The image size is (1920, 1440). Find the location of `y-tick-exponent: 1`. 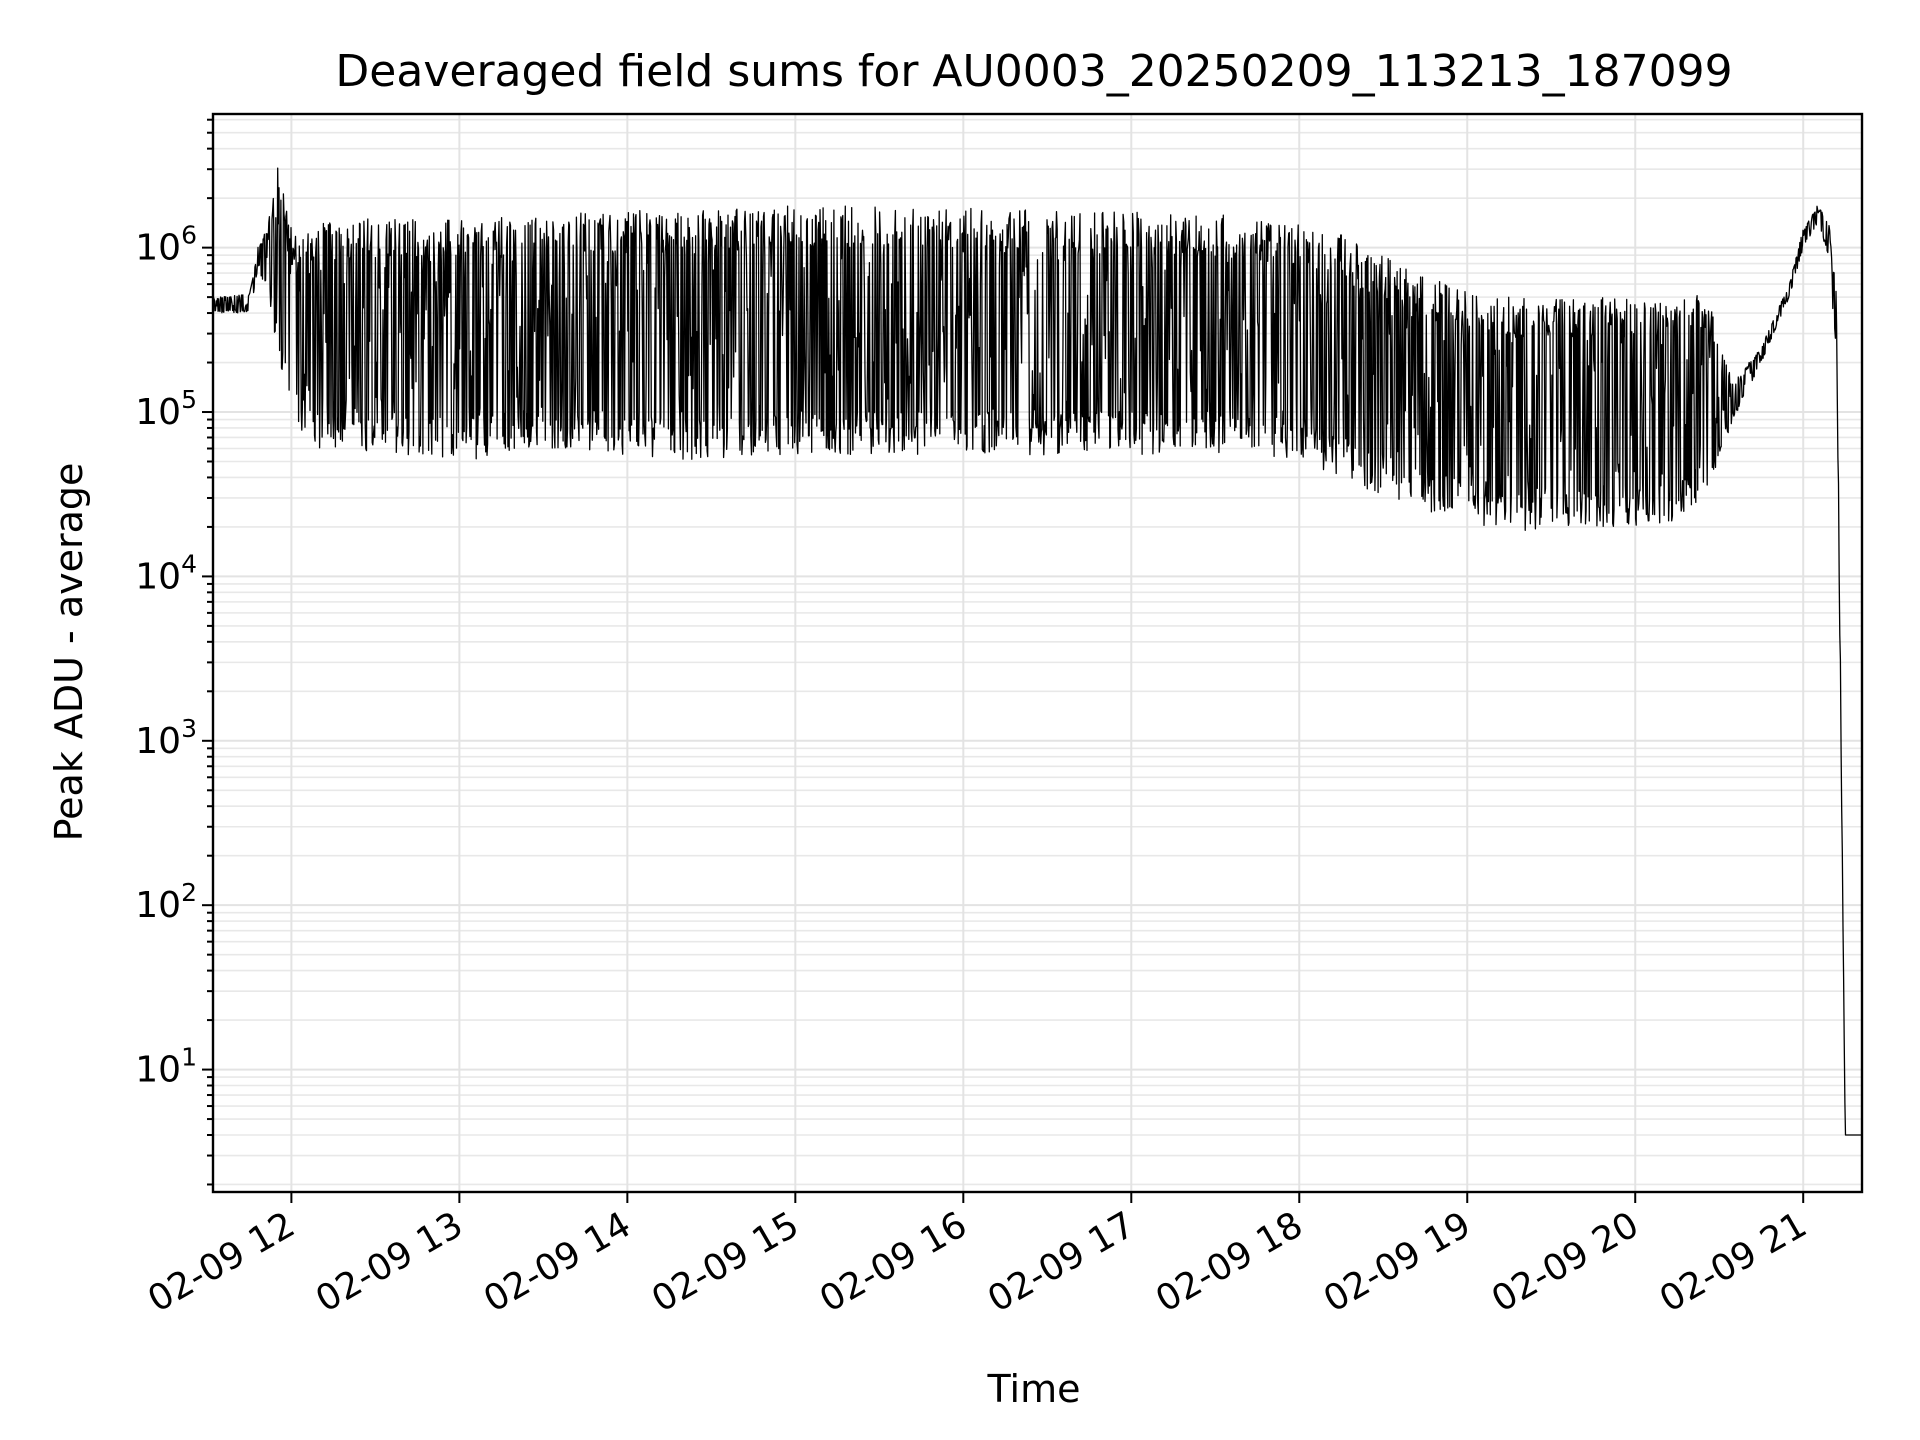

y-tick-exponent: 1 is located at coordinates (189, 1057).